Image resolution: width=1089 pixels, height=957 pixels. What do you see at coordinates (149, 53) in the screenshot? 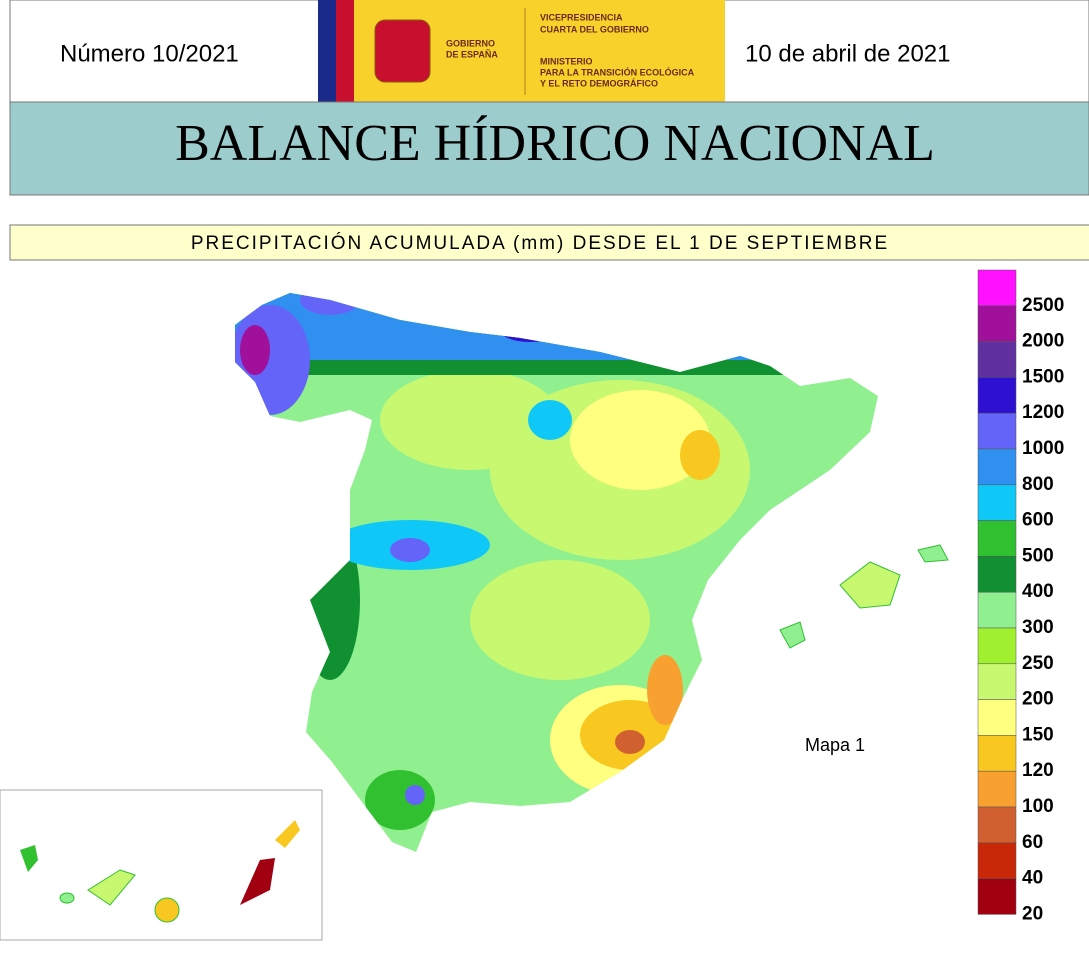
I see `bulletin-number: Número 10/2021` at bounding box center [149, 53].